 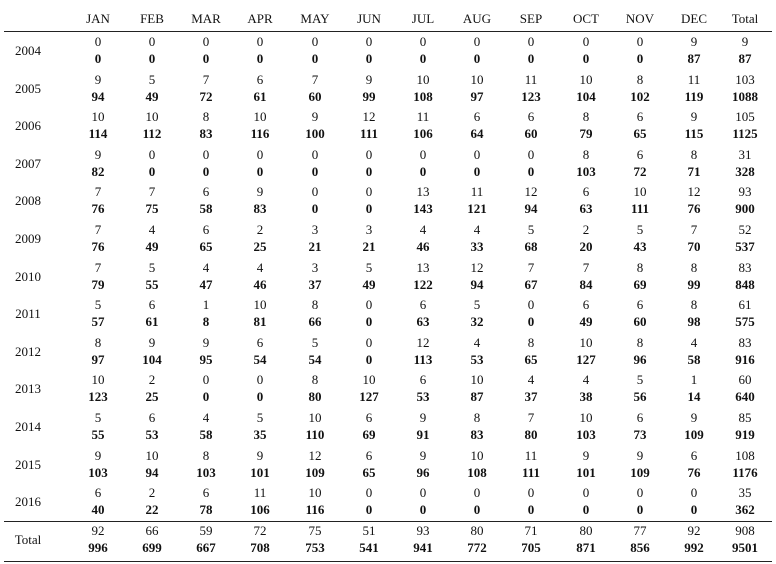 What do you see at coordinates (98, 359) in the screenshot?
I see `cell-total: 97` at bounding box center [98, 359].